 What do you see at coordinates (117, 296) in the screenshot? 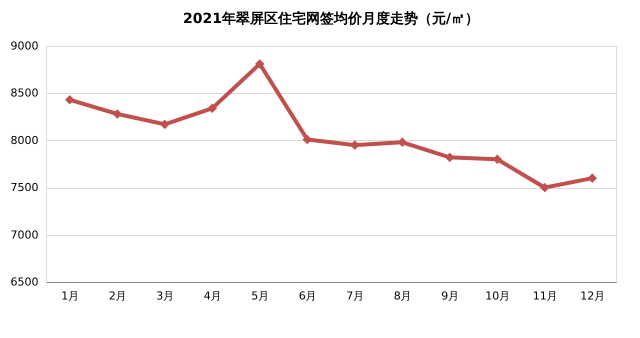
I see `x-tick-label: 2月` at bounding box center [117, 296].